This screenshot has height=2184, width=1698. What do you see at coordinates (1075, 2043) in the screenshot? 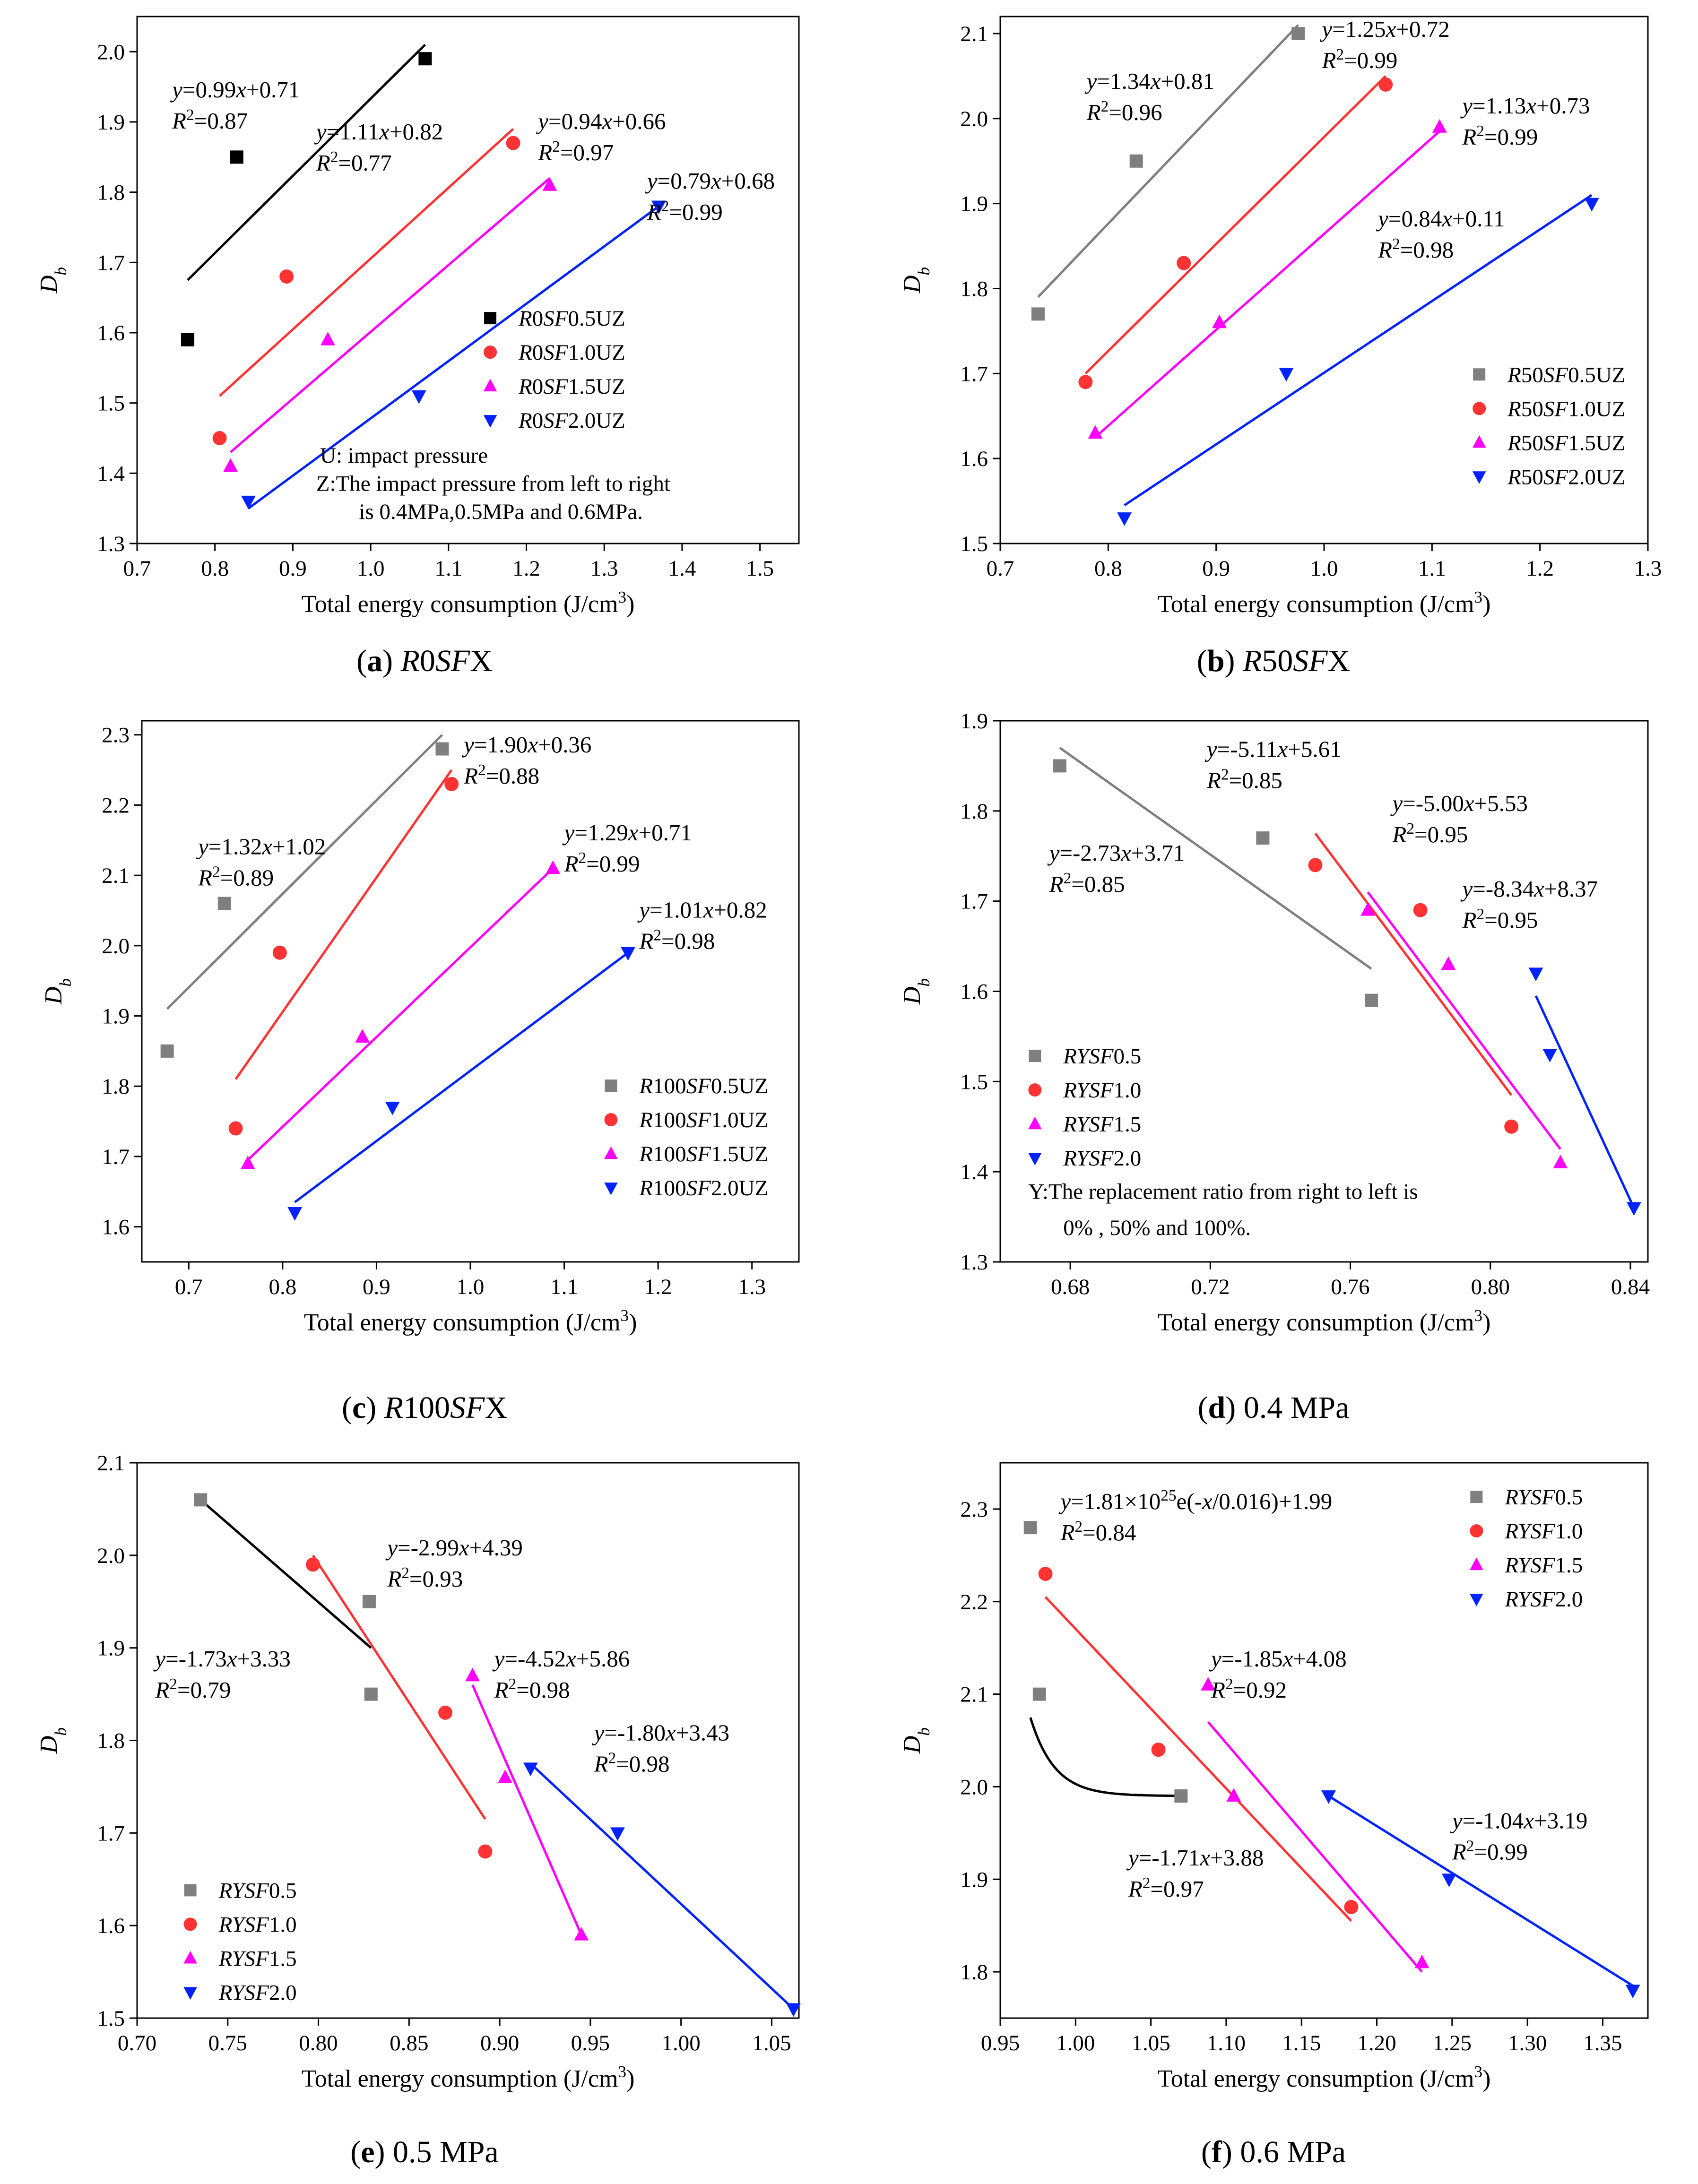
I see `x-tick-label: 1.00` at bounding box center [1075, 2043].